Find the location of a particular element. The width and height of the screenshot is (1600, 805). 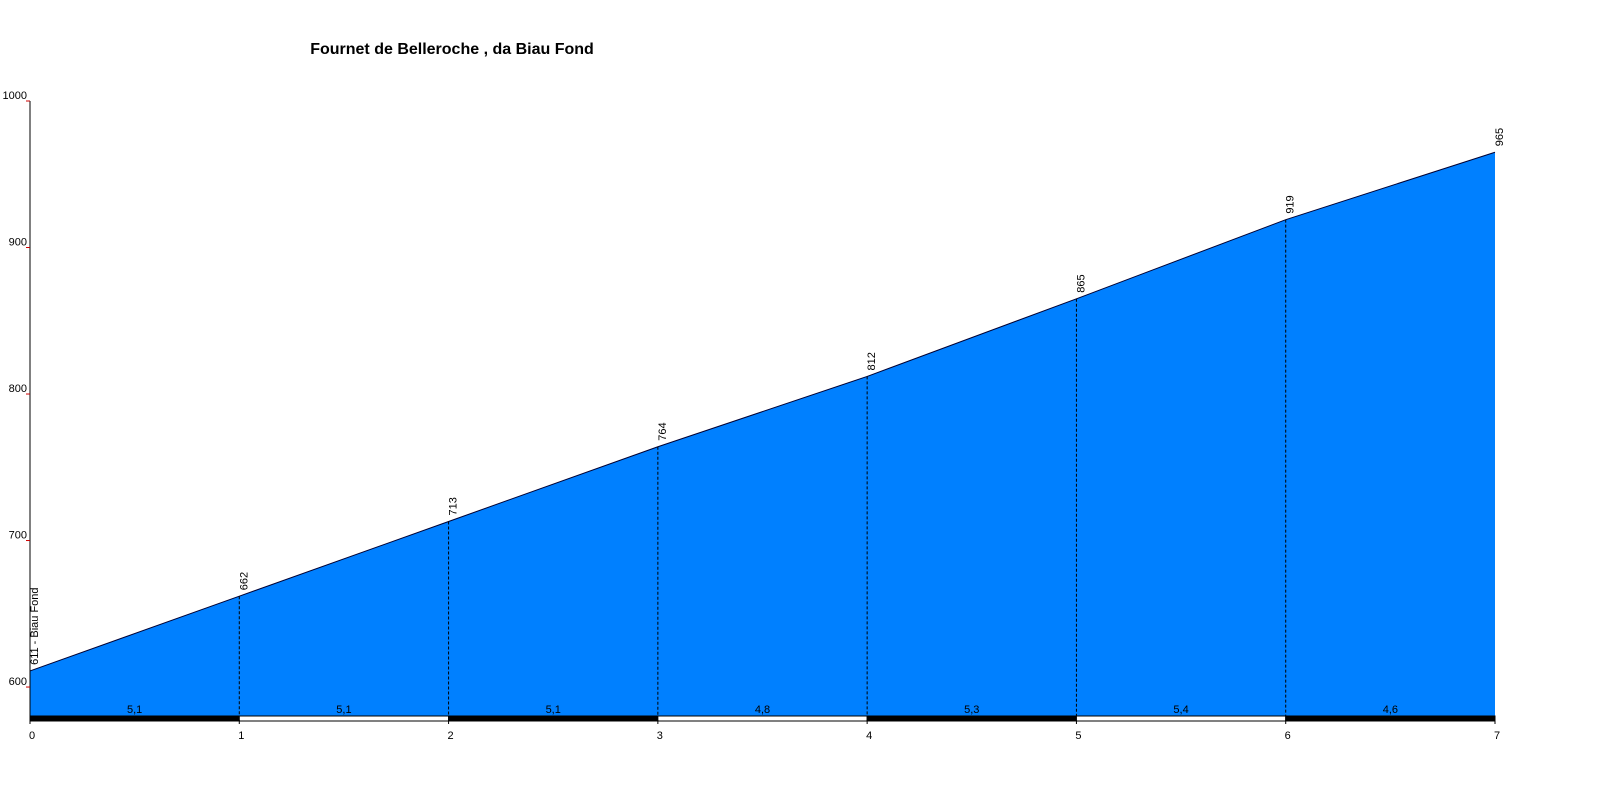

gradient-label: 4,8 is located at coordinates (762, 710).